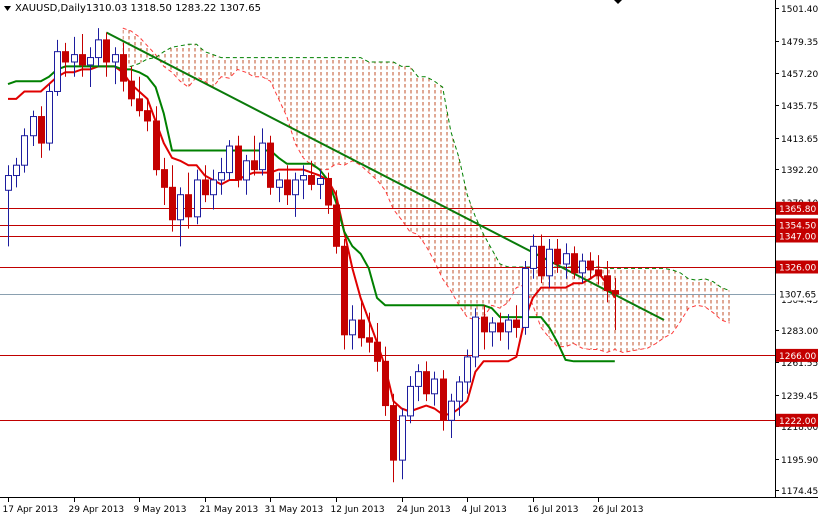 This screenshot has height=521, width=818. What do you see at coordinates (799, 301) in the screenshot?
I see `y-tick-label: 1304.45` at bounding box center [799, 301].